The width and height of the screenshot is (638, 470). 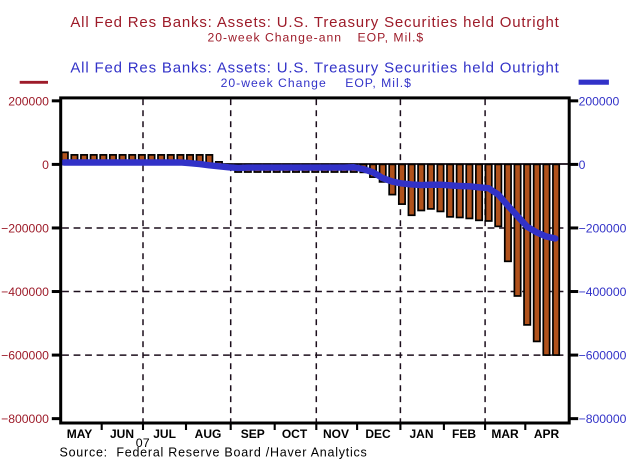 I want to click on svg-text: MAY, so click(x=80, y=434).